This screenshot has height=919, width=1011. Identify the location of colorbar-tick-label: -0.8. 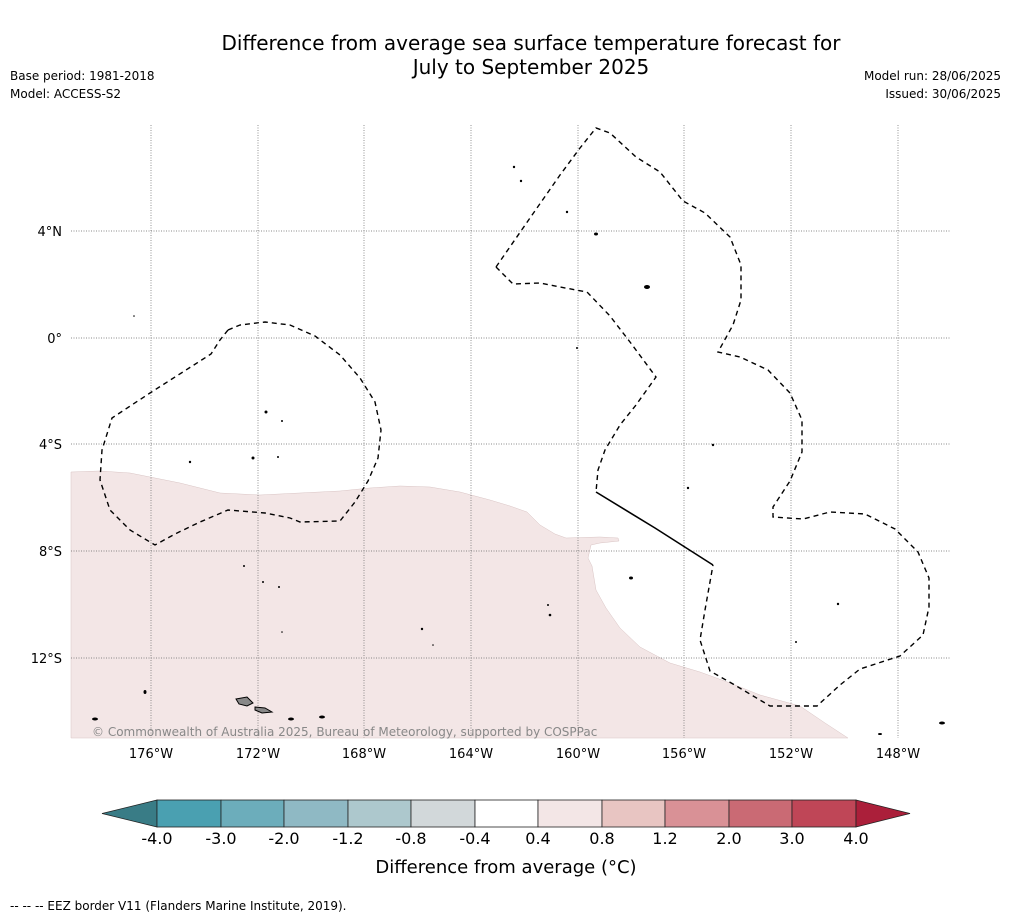
(410, 838).